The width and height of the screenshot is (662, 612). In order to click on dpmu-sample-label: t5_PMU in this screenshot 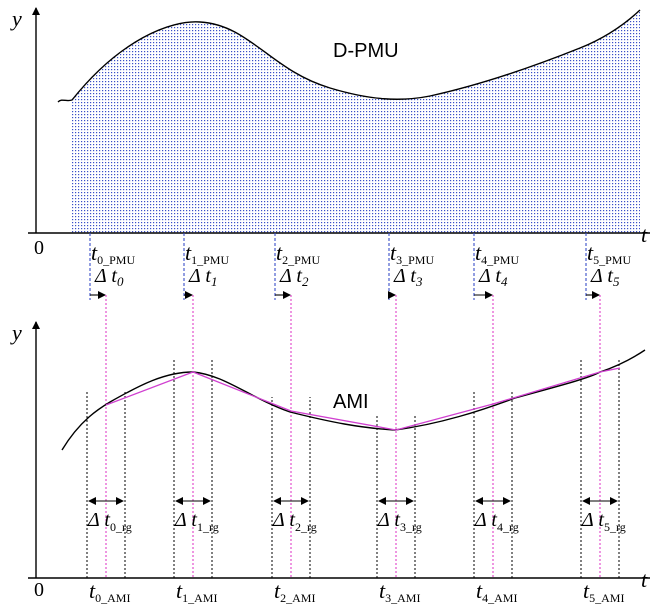, I will do `click(609, 253)`.